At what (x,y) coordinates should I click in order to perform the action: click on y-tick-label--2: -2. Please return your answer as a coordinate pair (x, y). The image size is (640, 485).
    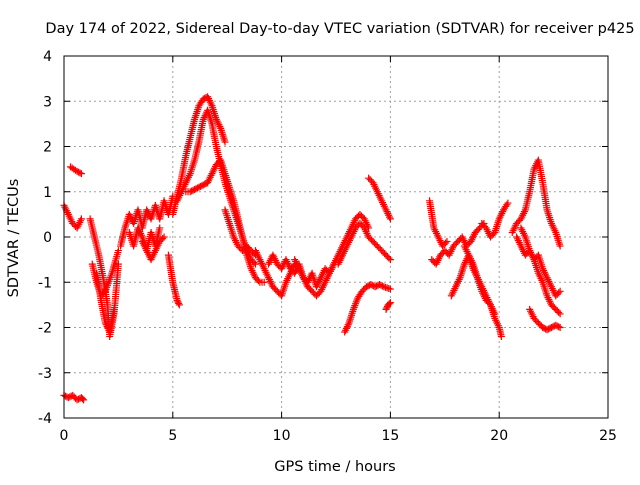
    Looking at the image, I should click on (45, 329).